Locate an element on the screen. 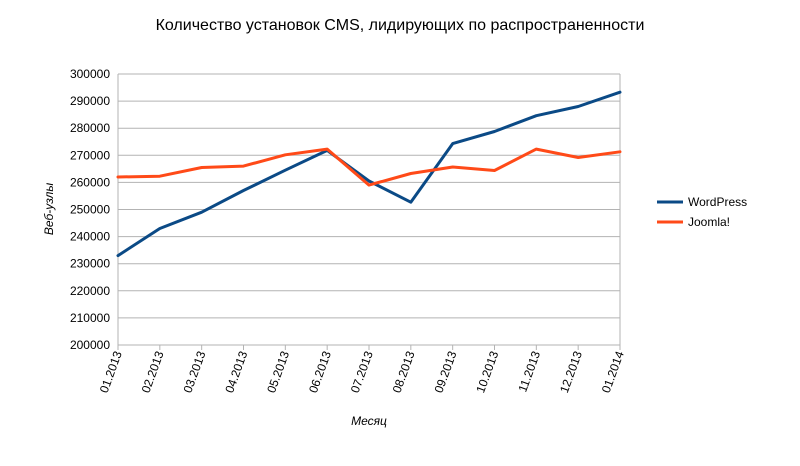 This screenshot has width=800, height=466. y-tick-label: 280000 is located at coordinates (90, 128).